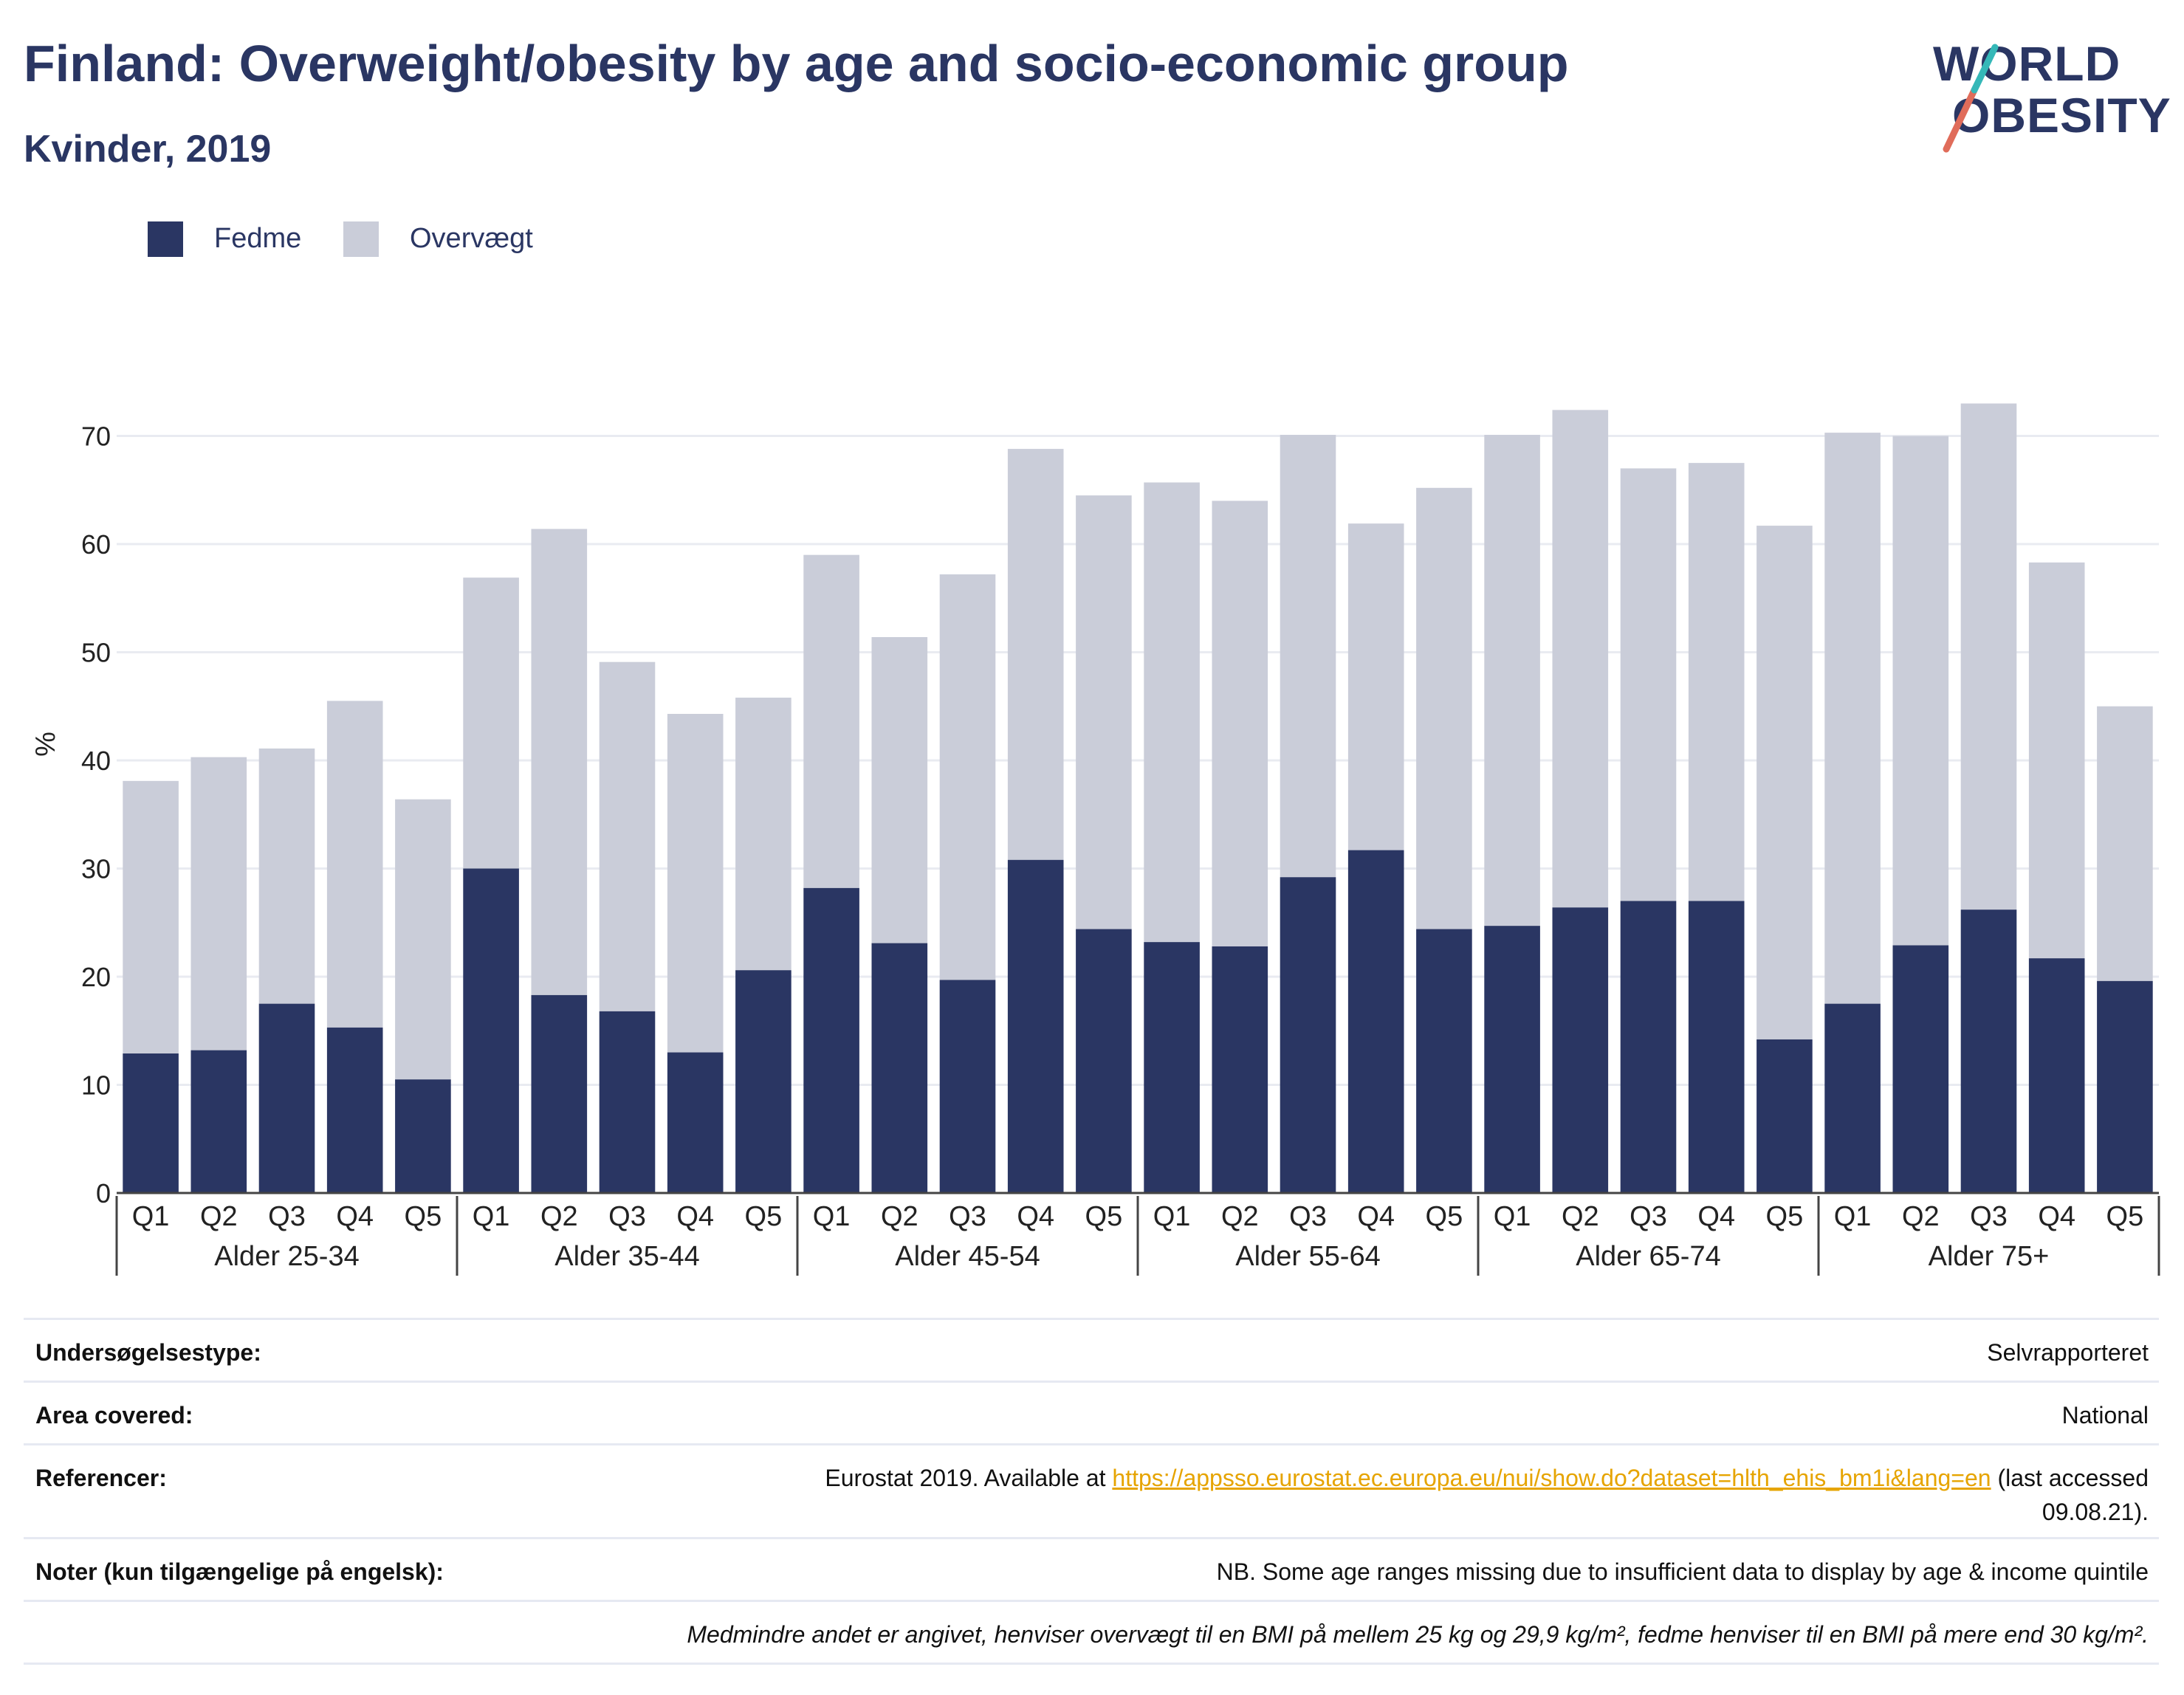  What do you see at coordinates (240, 1571) in the screenshot?
I see `notes-label: Noter (kun tilgængelige på engelsk):` at bounding box center [240, 1571].